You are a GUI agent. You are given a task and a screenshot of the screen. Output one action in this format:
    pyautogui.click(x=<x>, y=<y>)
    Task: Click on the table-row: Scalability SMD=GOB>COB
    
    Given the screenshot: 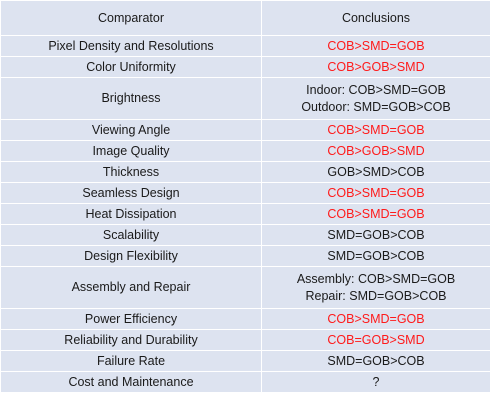 What is the action you would take?
    pyautogui.click(x=245, y=235)
    